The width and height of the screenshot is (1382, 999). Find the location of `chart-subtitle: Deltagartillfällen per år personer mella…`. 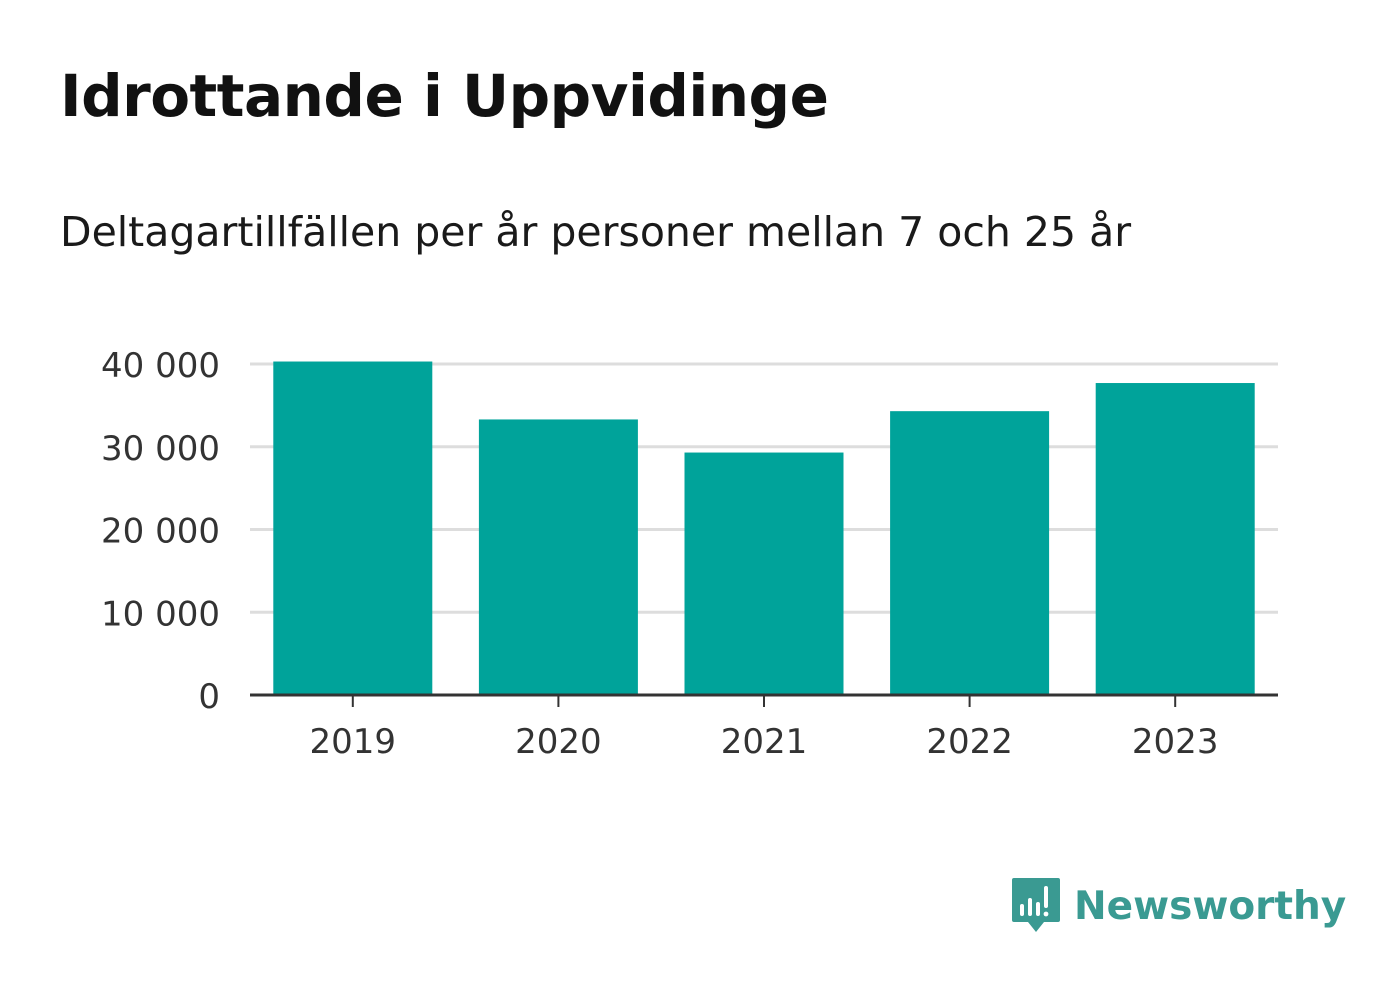

chart-subtitle: Deltagartillfällen per år personer mella… is located at coordinates (596, 232).